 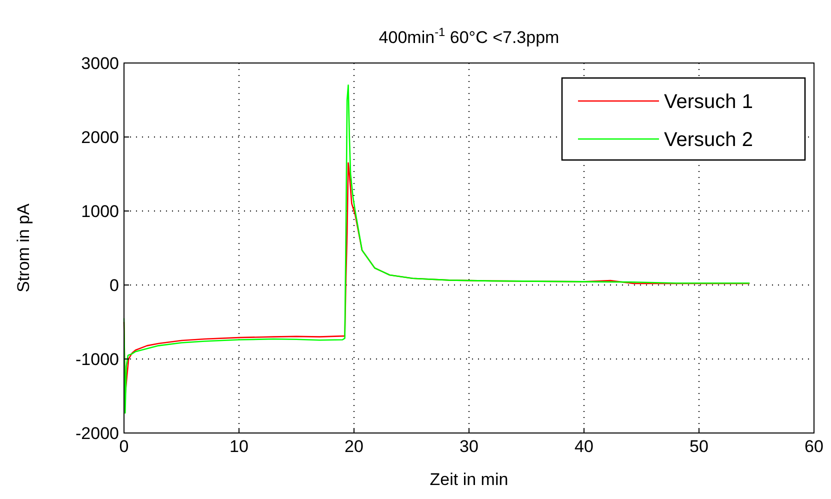 I want to click on chart-title: 400min$^{-1}$ 60°C <7.3ppm, so click(x=469, y=36).